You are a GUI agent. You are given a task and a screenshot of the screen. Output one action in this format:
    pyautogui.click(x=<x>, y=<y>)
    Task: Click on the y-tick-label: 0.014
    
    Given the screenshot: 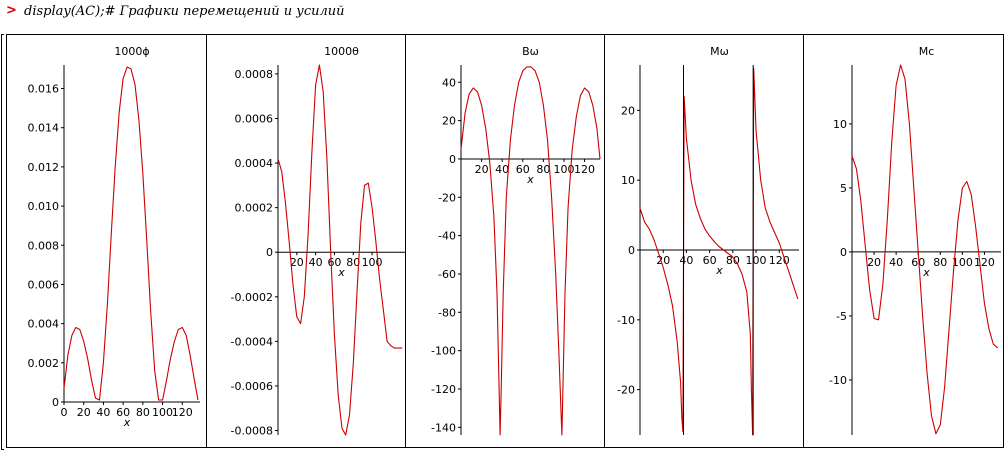 What is the action you would take?
    pyautogui.click(x=44, y=128)
    